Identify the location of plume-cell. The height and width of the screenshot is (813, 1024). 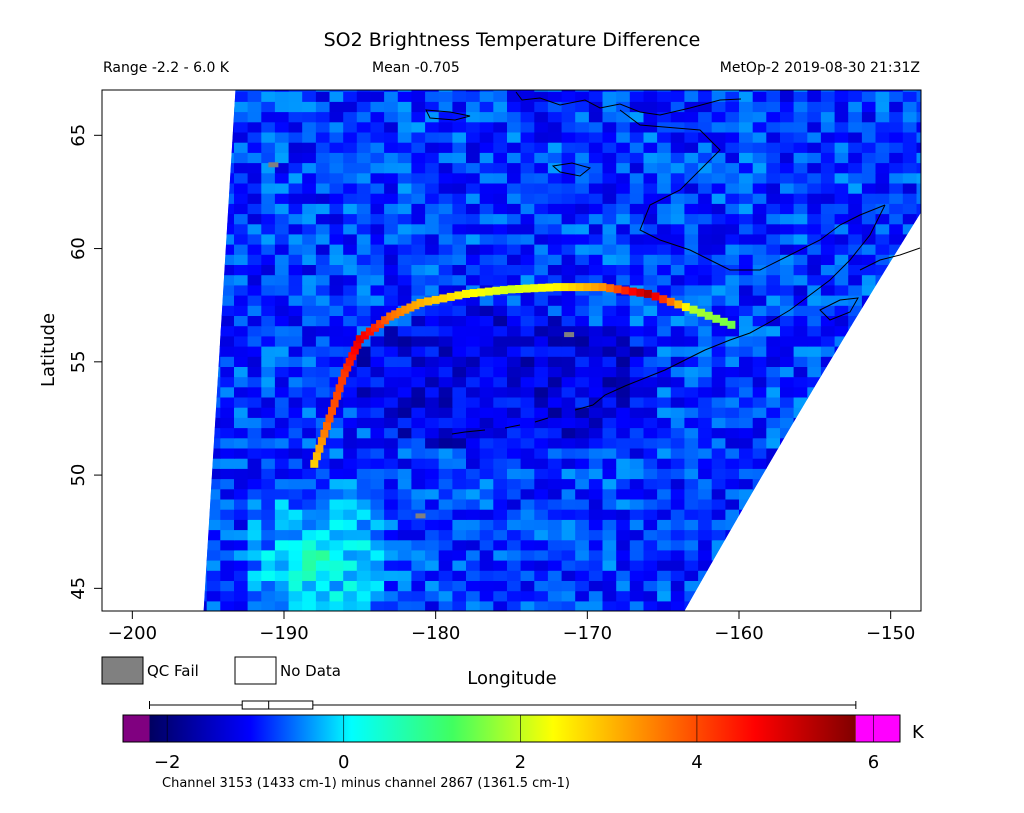
(526, 288).